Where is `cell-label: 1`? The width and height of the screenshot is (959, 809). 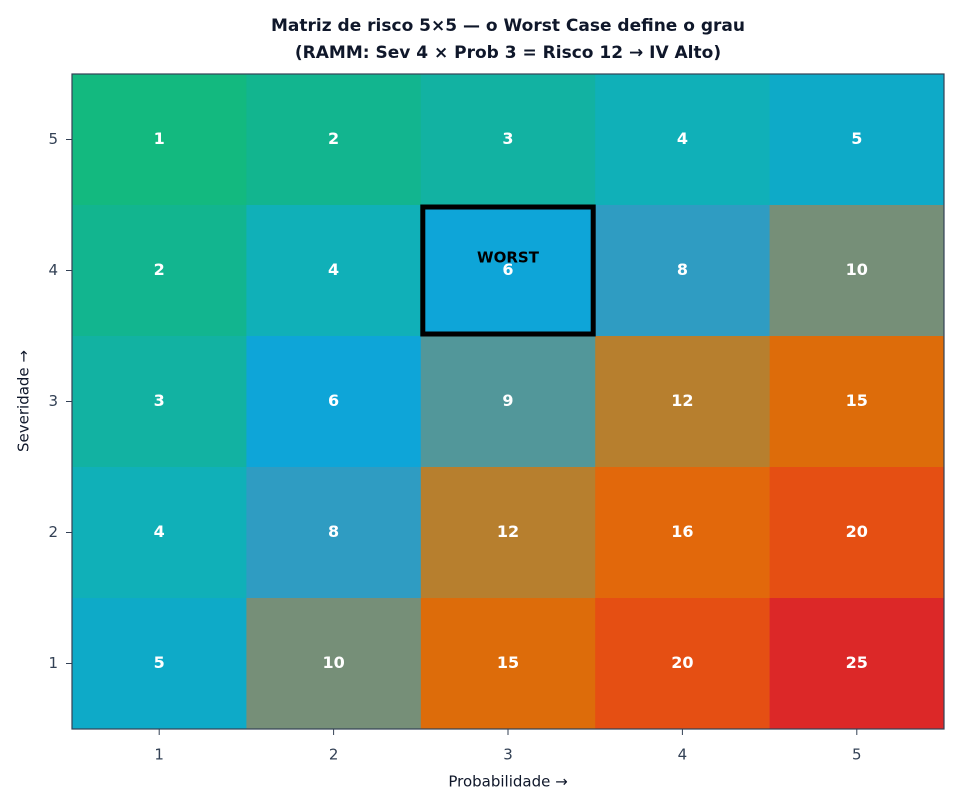 cell-label: 1 is located at coordinates (159, 138).